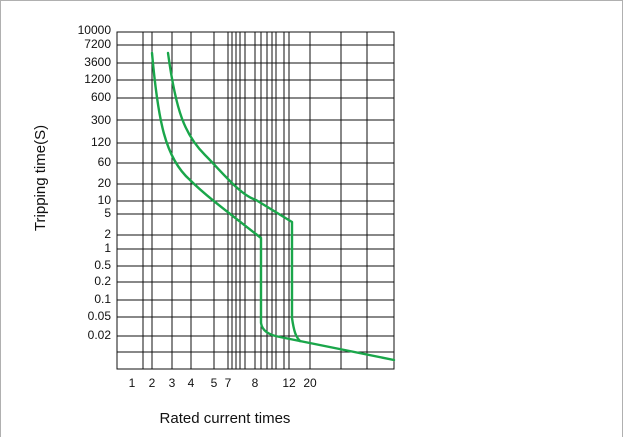 This screenshot has width=625, height=437. What do you see at coordinates (255, 383) in the screenshot?
I see `x-tick-label: 8` at bounding box center [255, 383].